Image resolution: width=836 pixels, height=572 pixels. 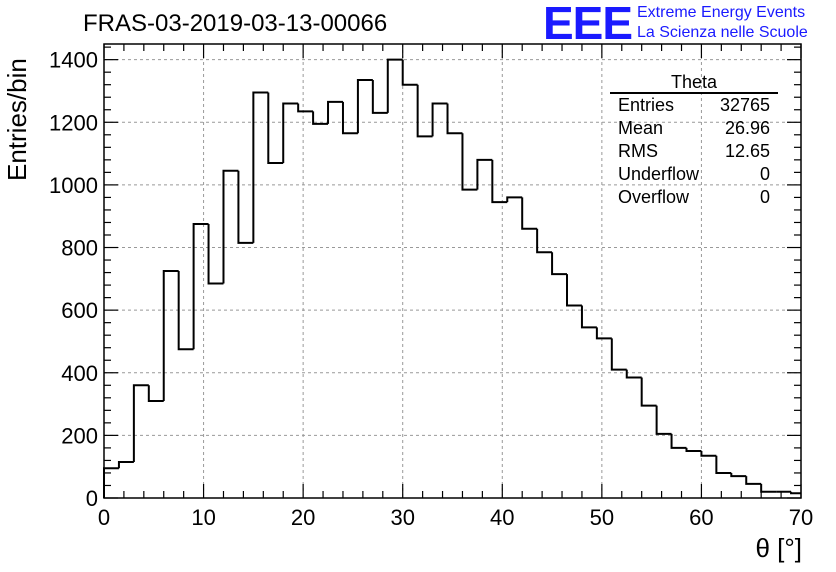 I want to click on y-tick-label: 0, so click(x=92, y=498).